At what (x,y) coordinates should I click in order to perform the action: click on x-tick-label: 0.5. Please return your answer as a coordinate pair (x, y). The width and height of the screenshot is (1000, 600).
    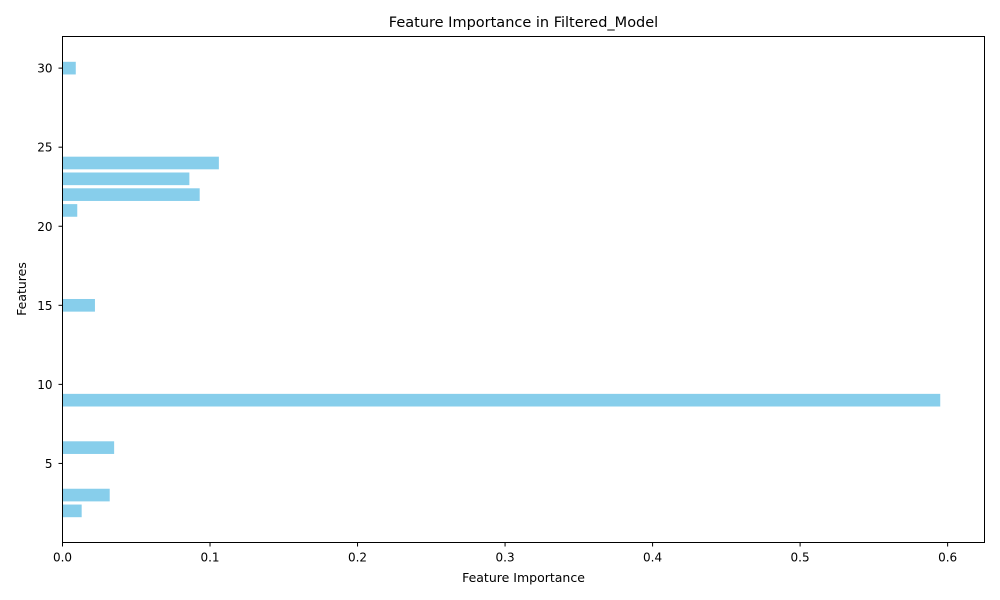
    Looking at the image, I should click on (800, 558).